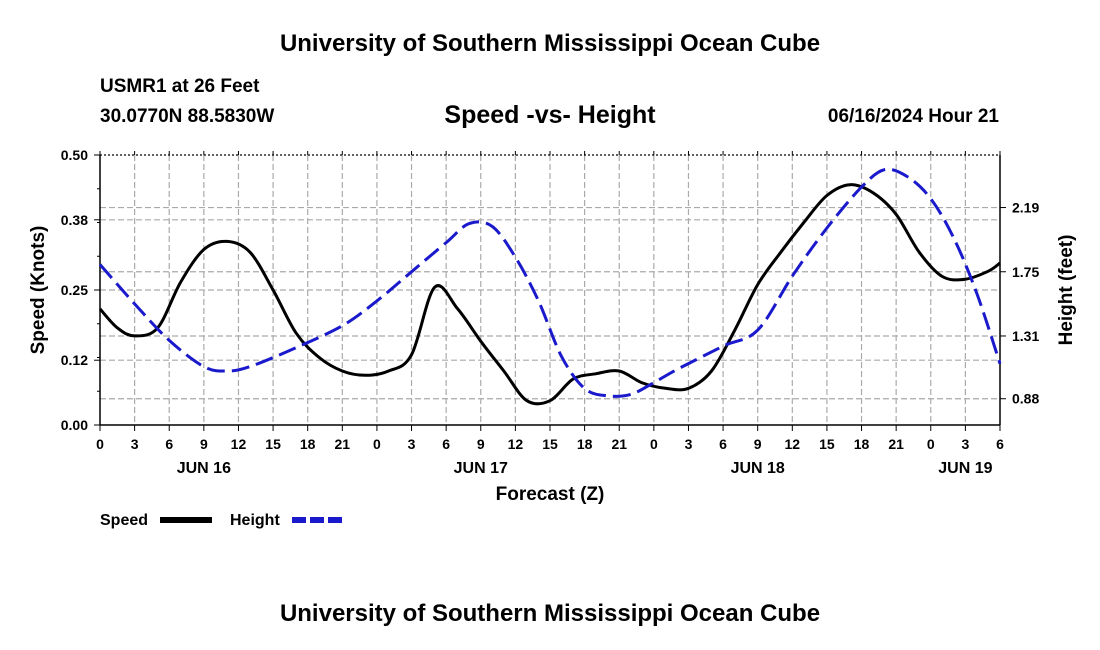  Describe the element at coordinates (1025, 399) in the screenshot. I see `y-tick-label-right: 0.88` at that location.